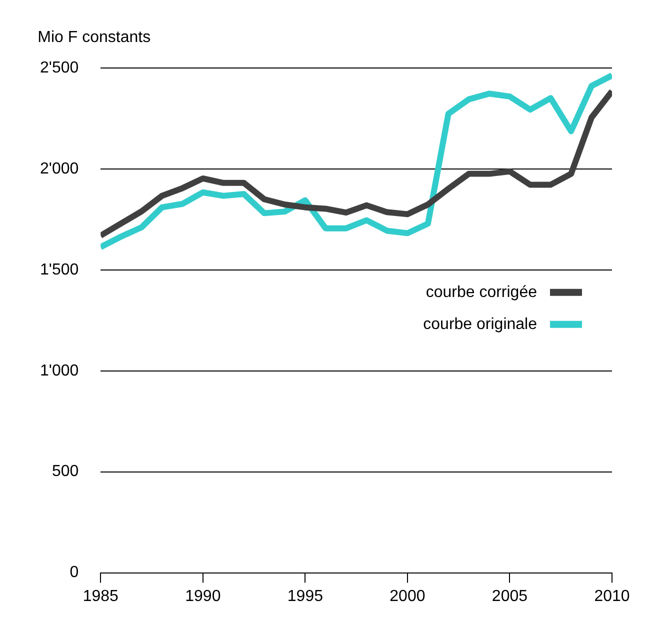 Image resolution: width=648 pixels, height=622 pixels. Describe the element at coordinates (510, 596) in the screenshot. I see `x-tick-label: 2005` at that location.